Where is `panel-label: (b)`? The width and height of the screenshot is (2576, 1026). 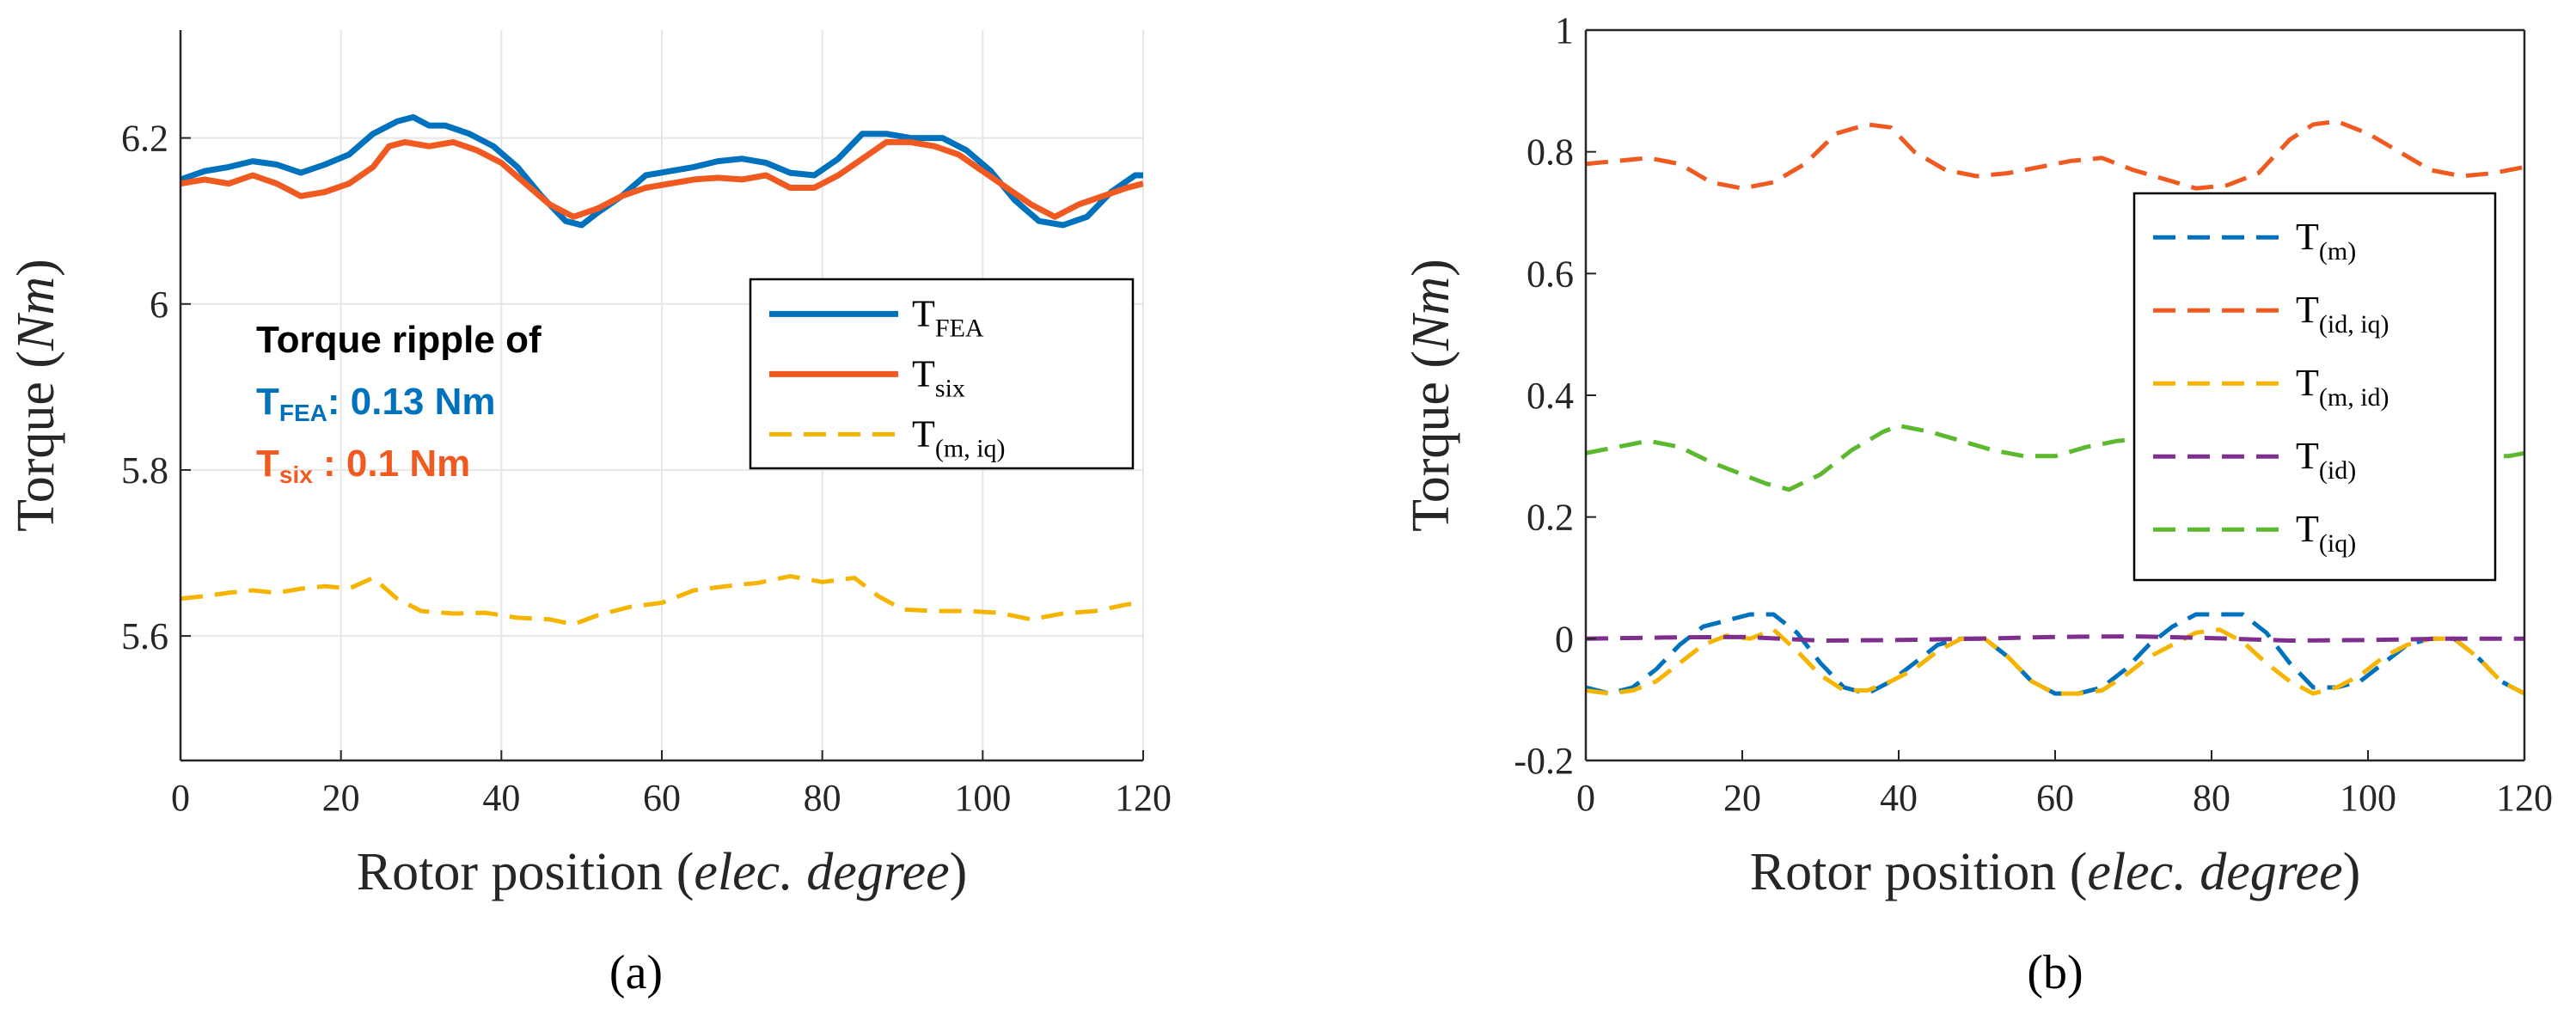 panel-label: (b) is located at coordinates (2055, 972).